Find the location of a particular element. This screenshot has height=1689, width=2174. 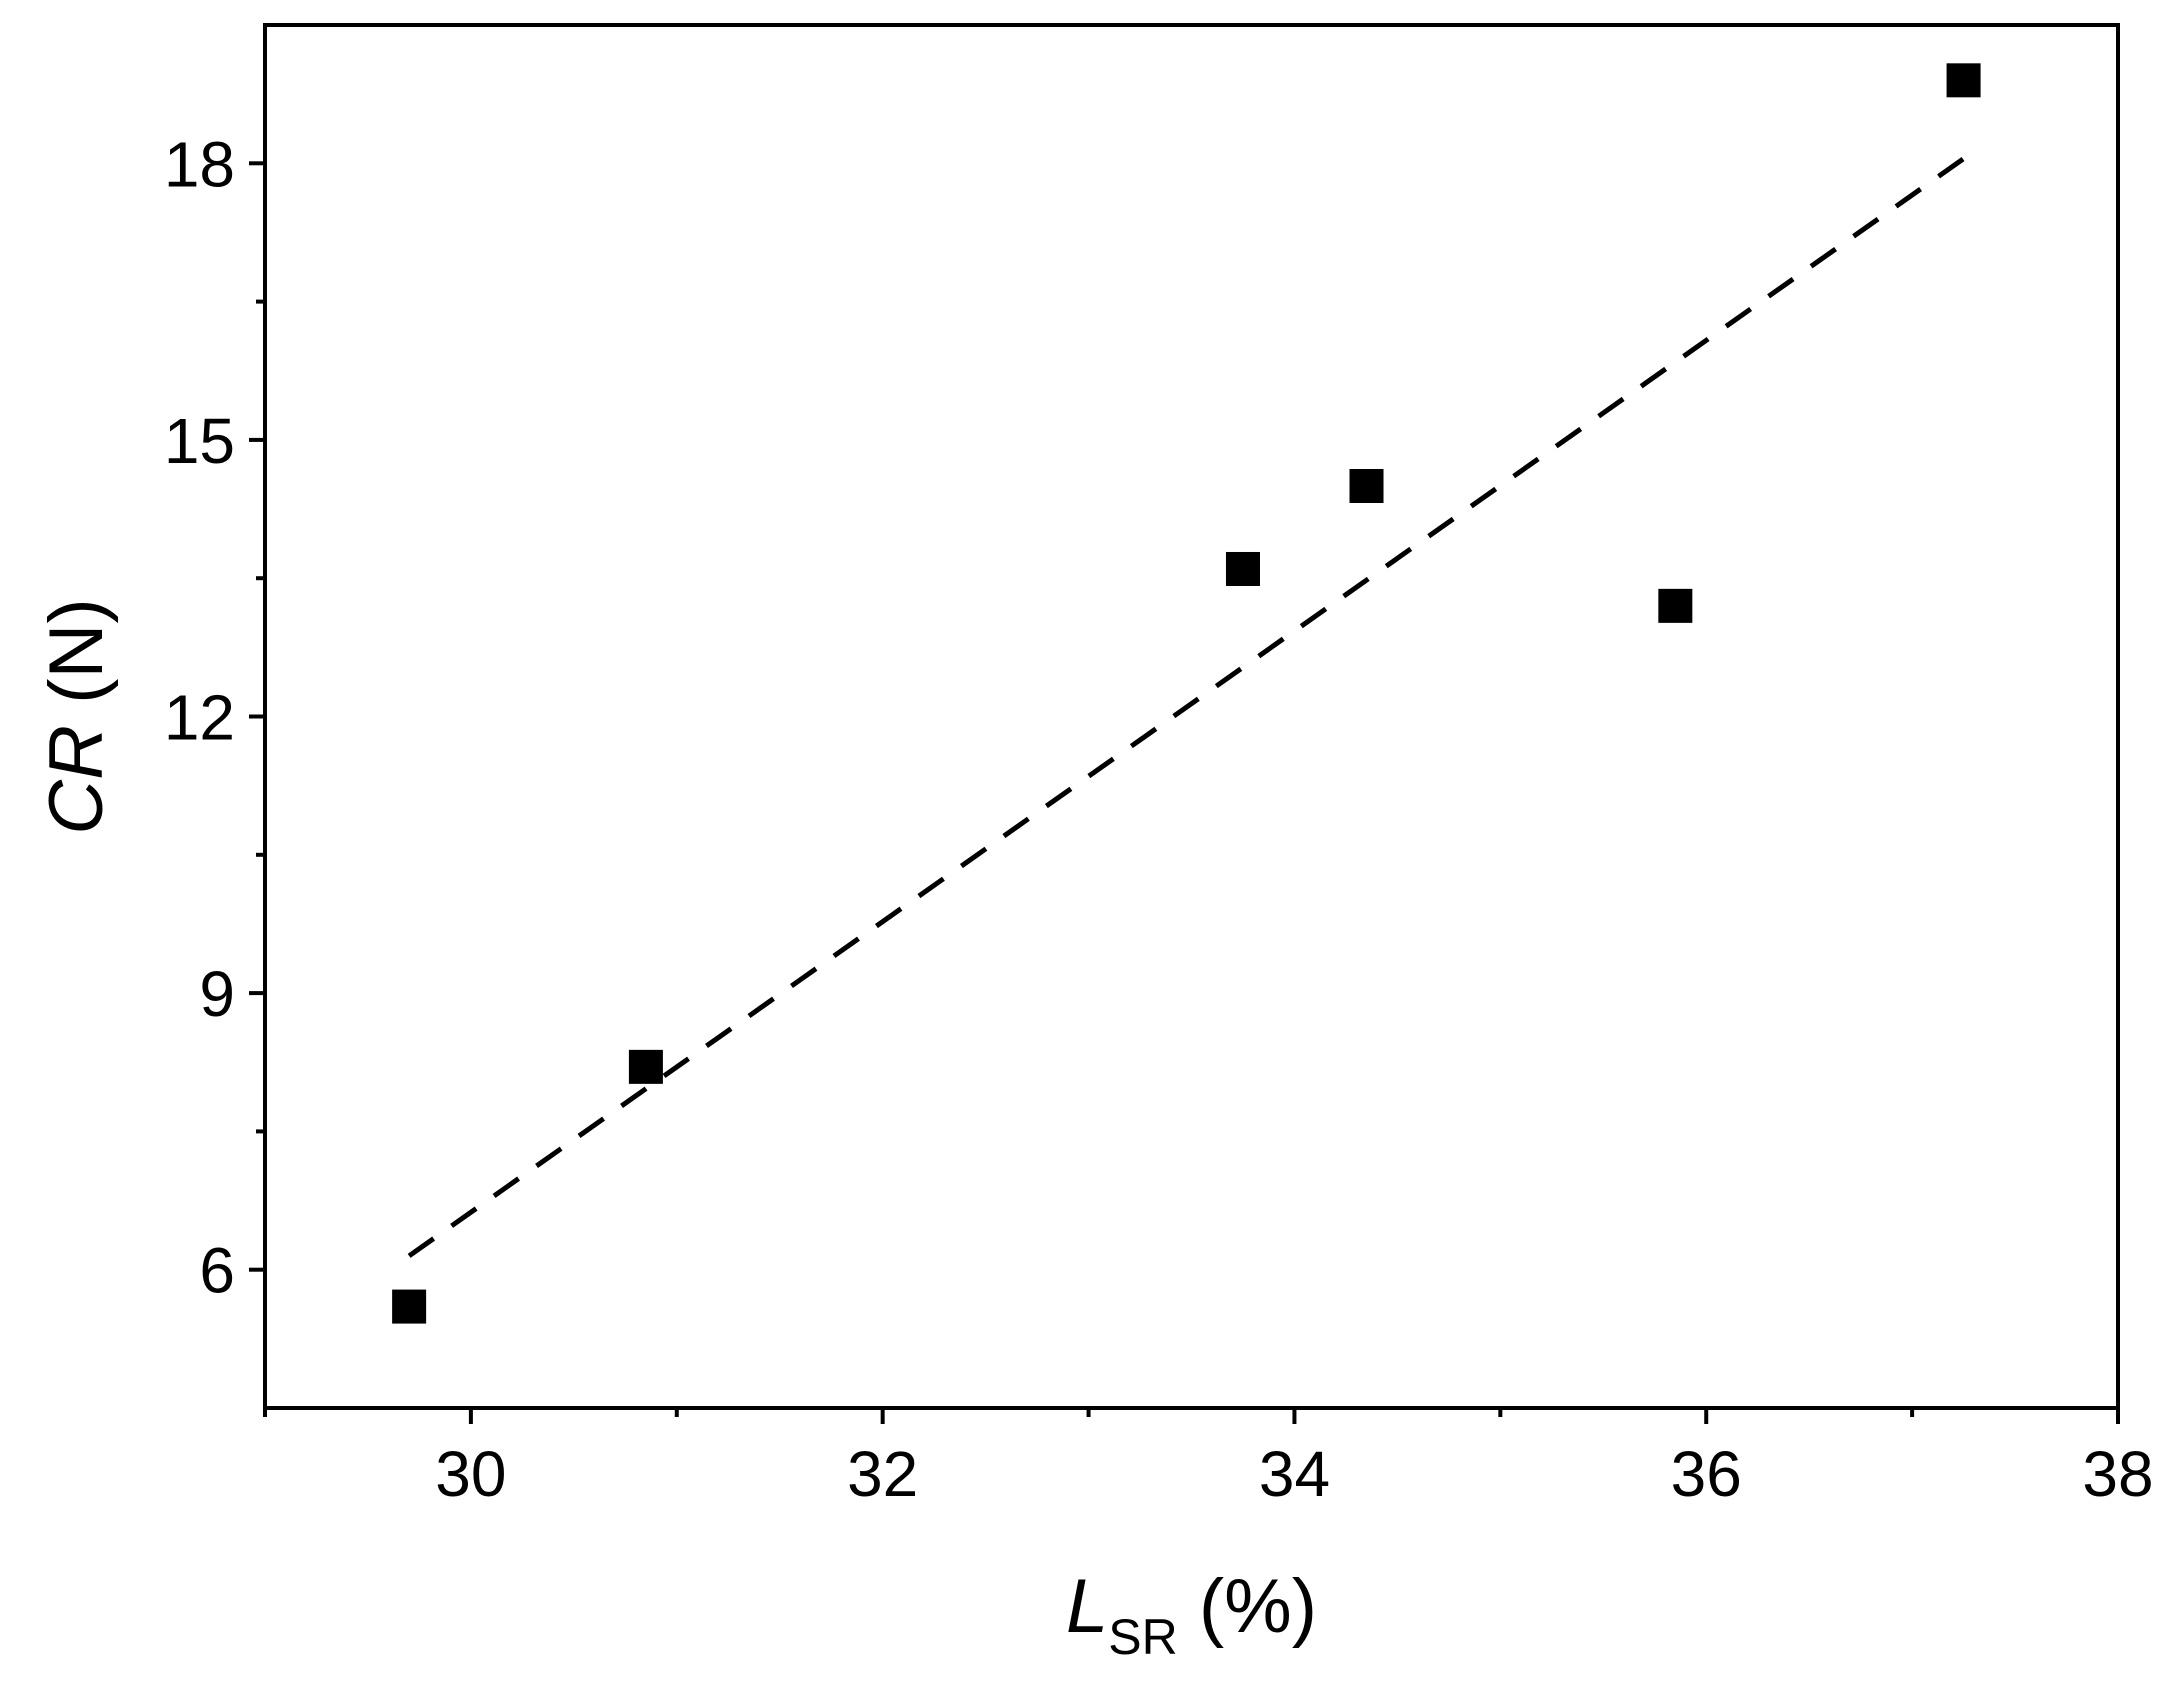

y-tick-label: 6 is located at coordinates (217, 1271).